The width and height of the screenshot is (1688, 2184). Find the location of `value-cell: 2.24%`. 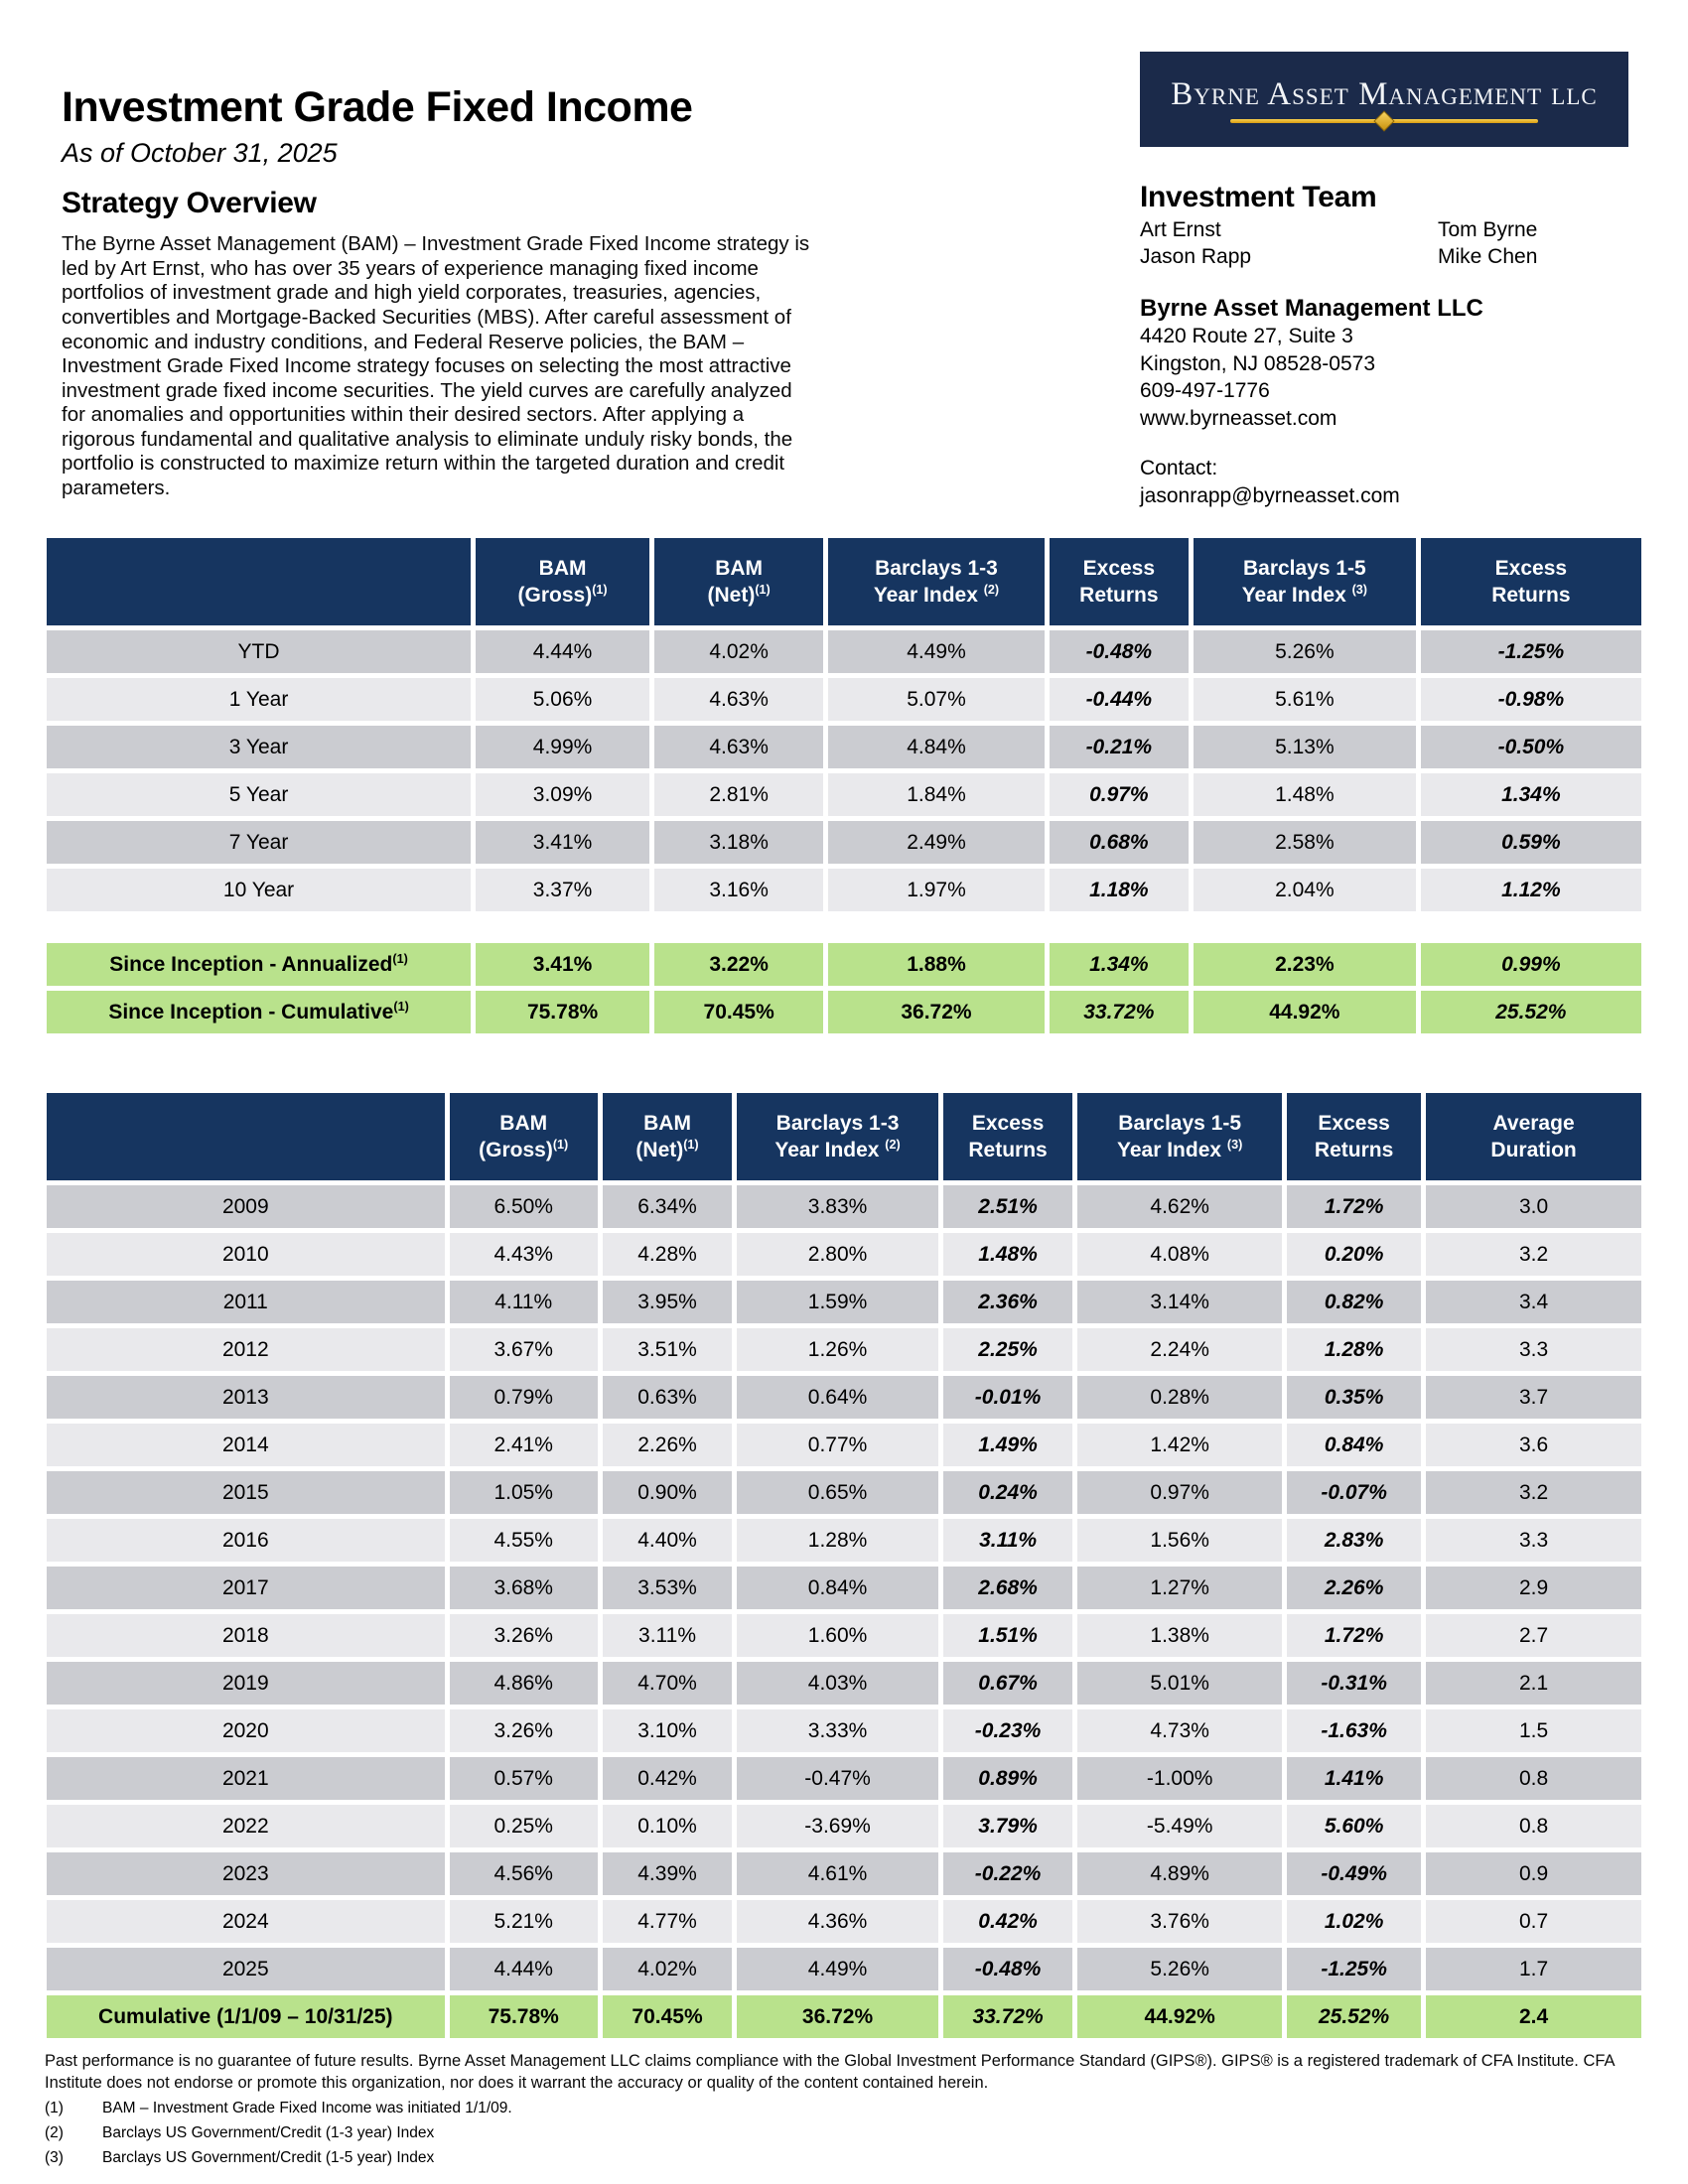

value-cell: 2.24% is located at coordinates (1180, 1350).